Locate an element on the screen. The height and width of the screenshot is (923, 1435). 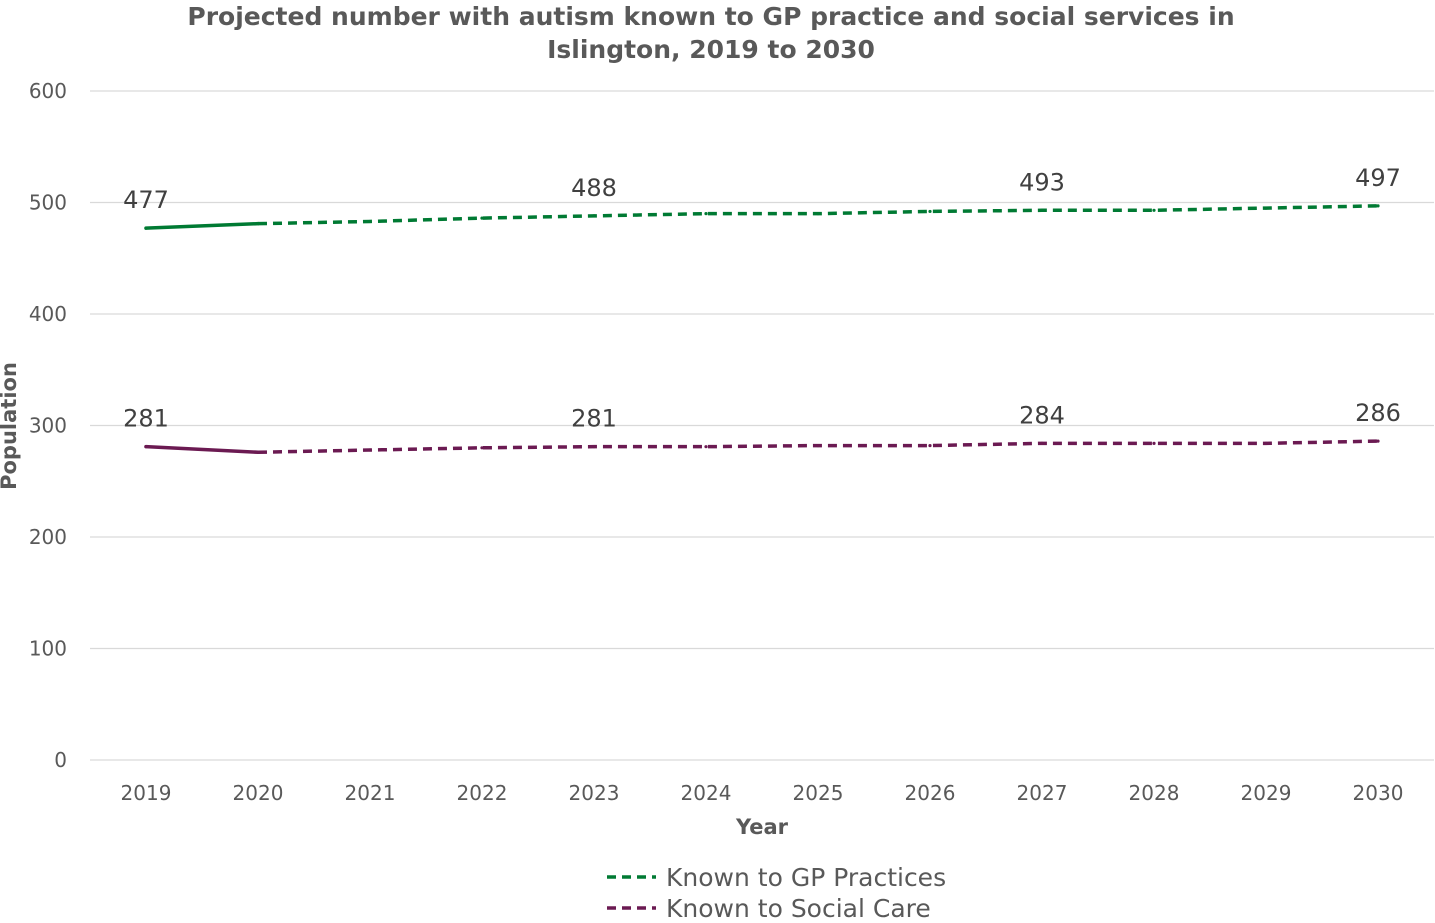
legend-label-known-to-gp-practices: Known to GP Practices is located at coordinates (806, 877).